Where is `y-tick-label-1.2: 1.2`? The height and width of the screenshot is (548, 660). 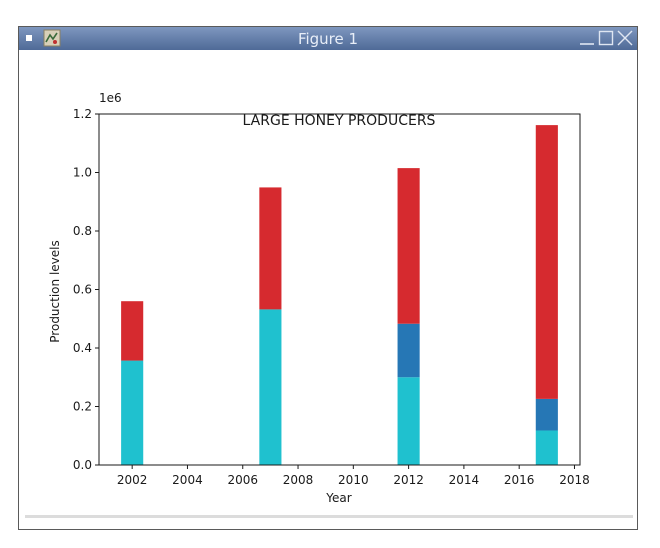 y-tick-label-1.2: 1.2 is located at coordinates (82, 114).